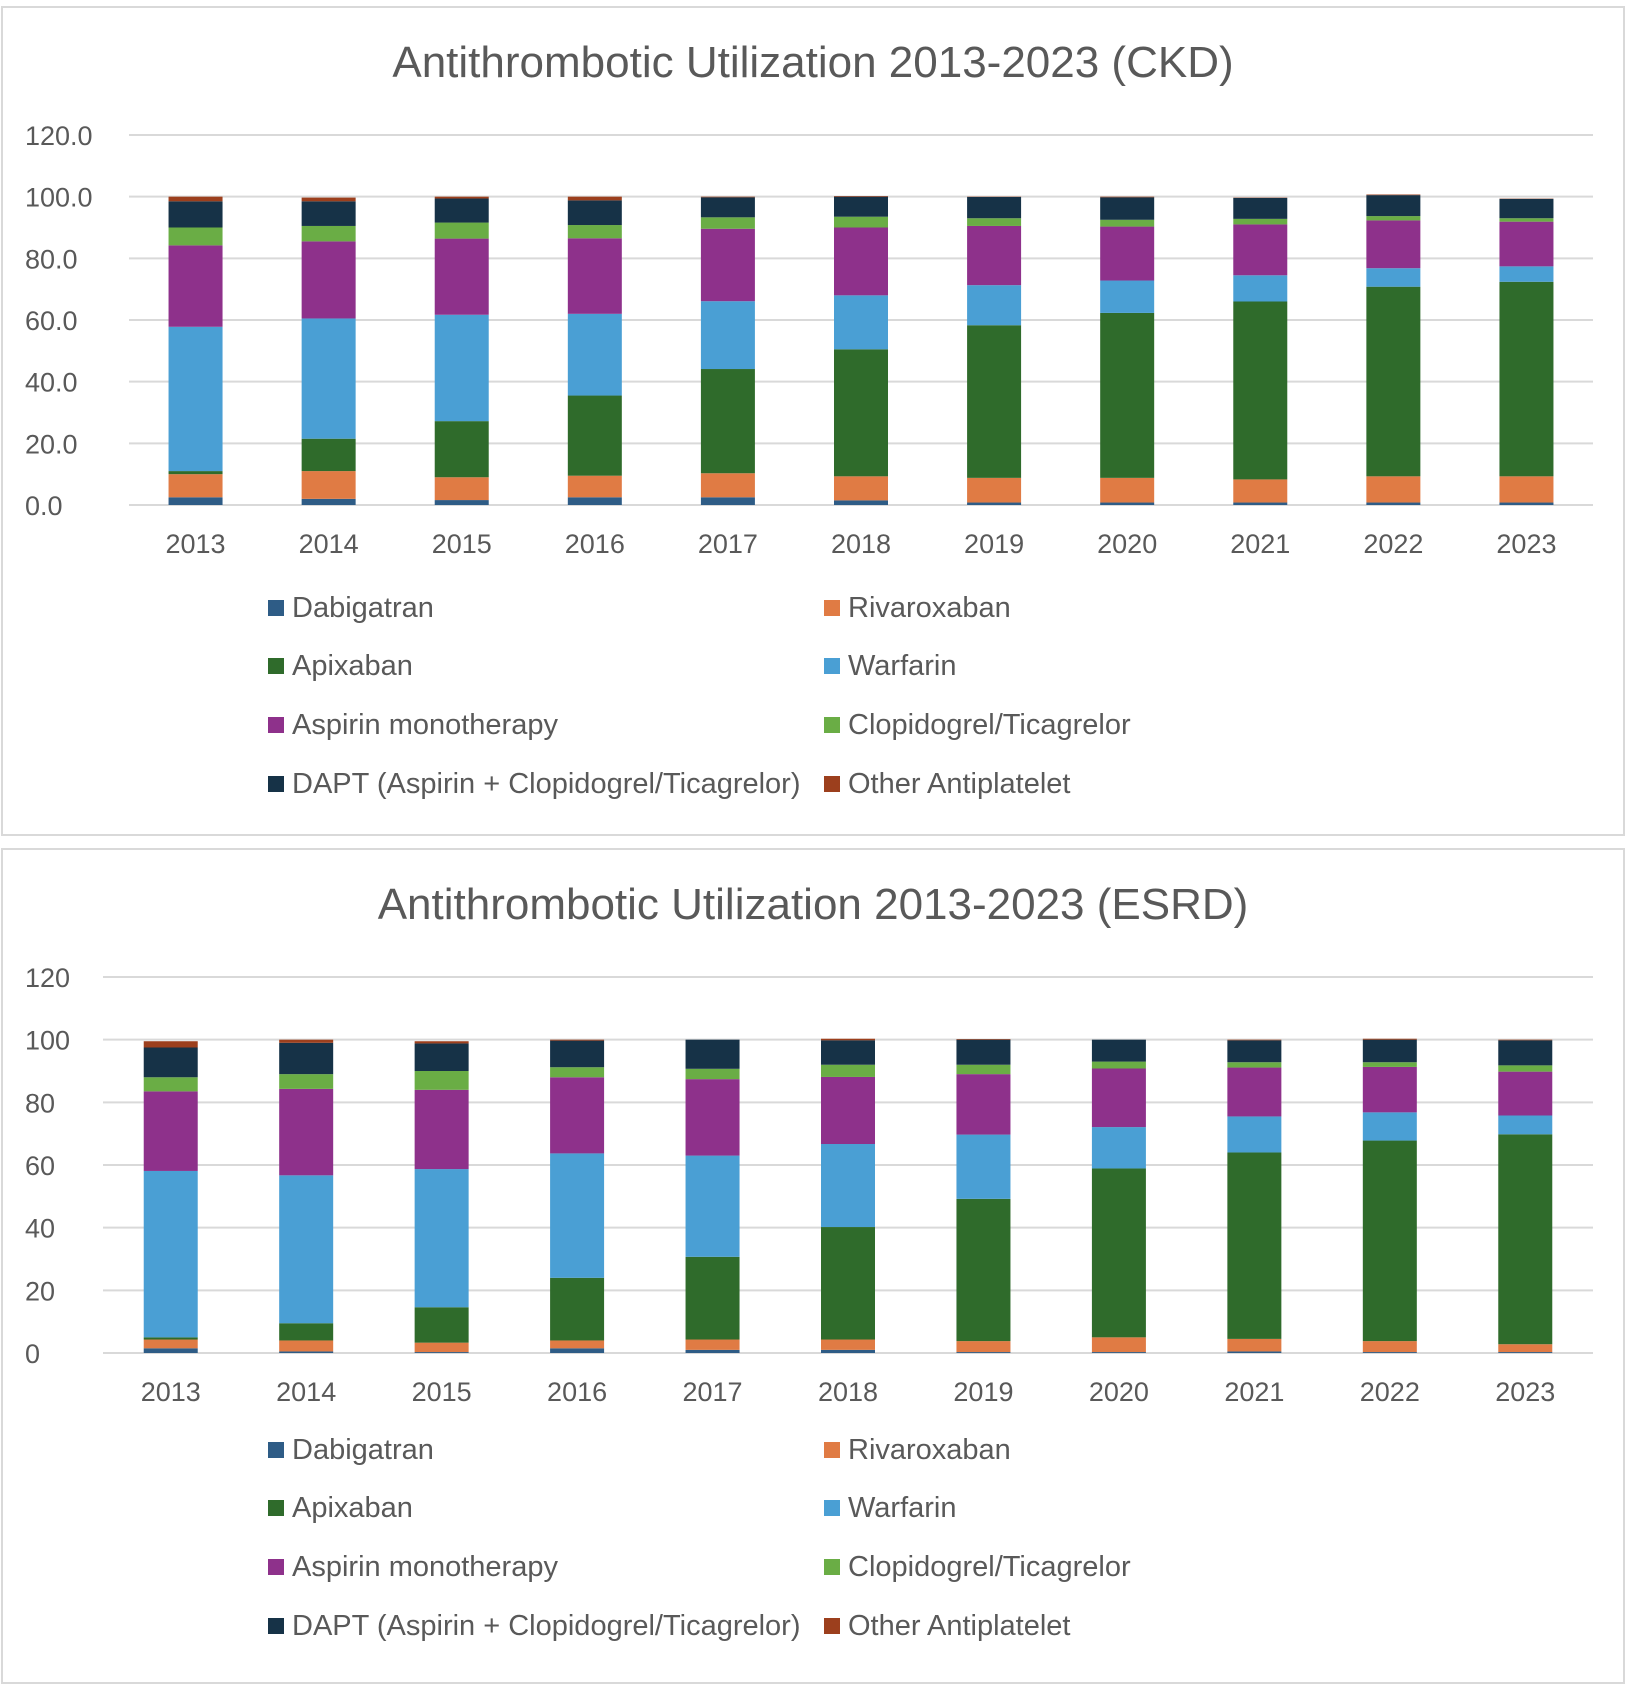 The width and height of the screenshot is (1628, 1688). I want to click on bar-warfarin-2020, so click(1118, 1148).